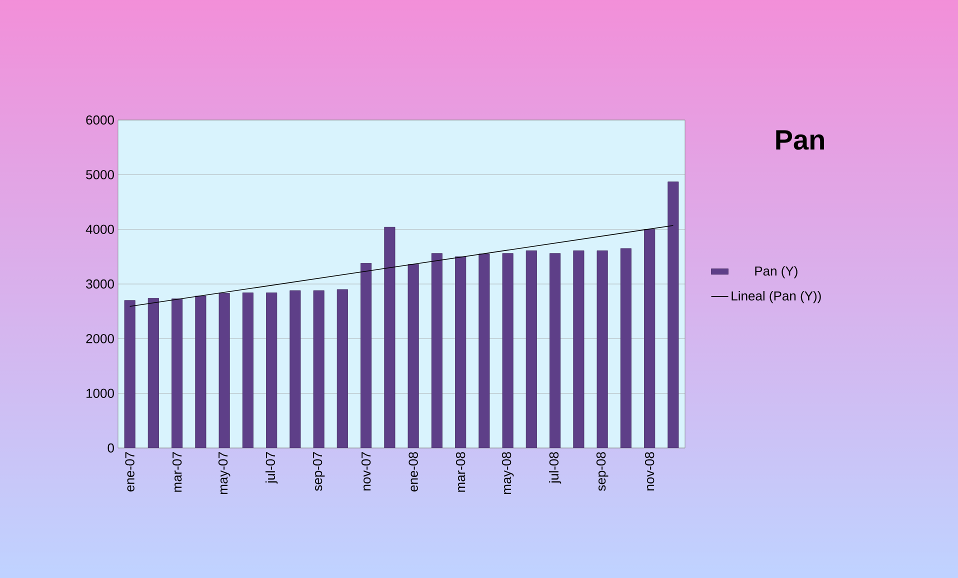  What do you see at coordinates (224, 473) in the screenshot?
I see `x-tick-label: may-07` at bounding box center [224, 473].